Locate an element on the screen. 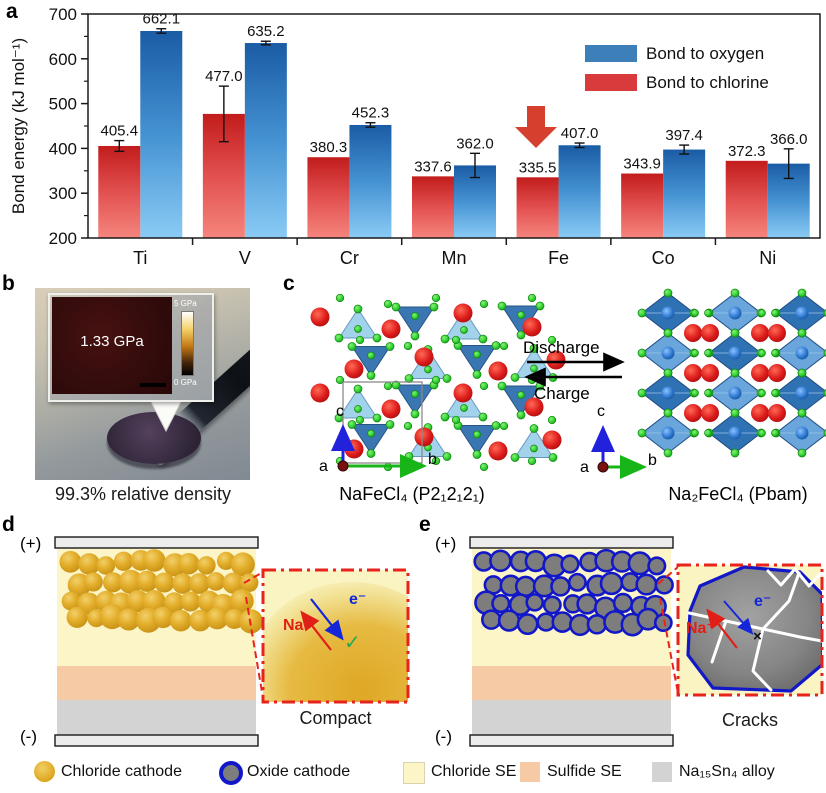 The height and width of the screenshot is (793, 826). na15sn4-alloy-swatch is located at coordinates (662, 772).